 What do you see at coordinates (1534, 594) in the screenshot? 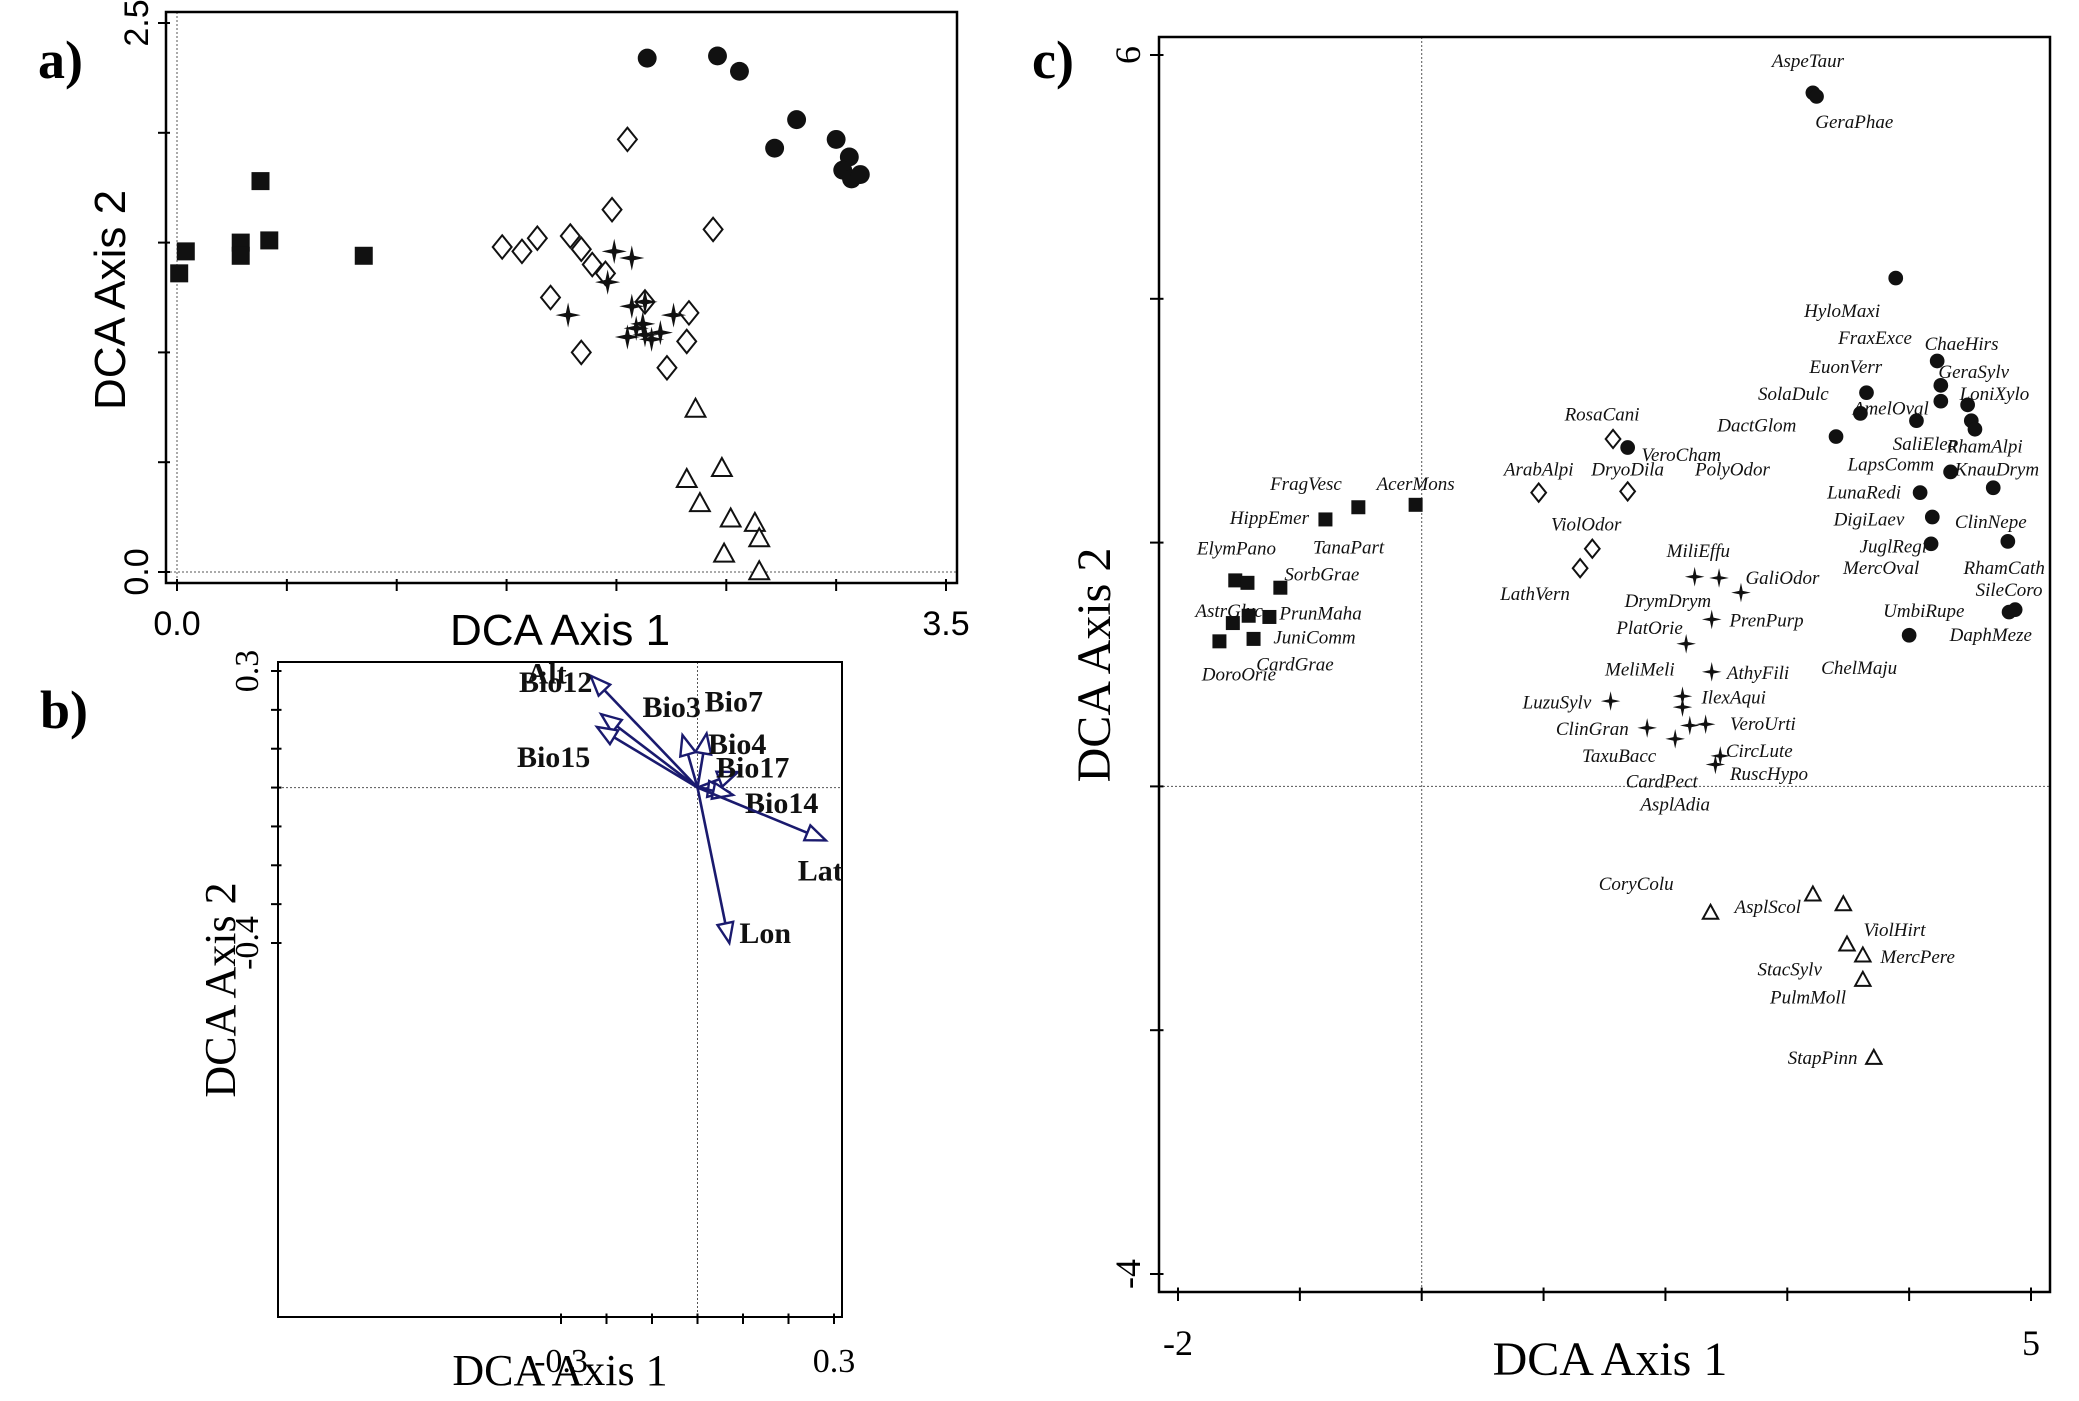
I see `species-label: LathVern` at bounding box center [1534, 594].